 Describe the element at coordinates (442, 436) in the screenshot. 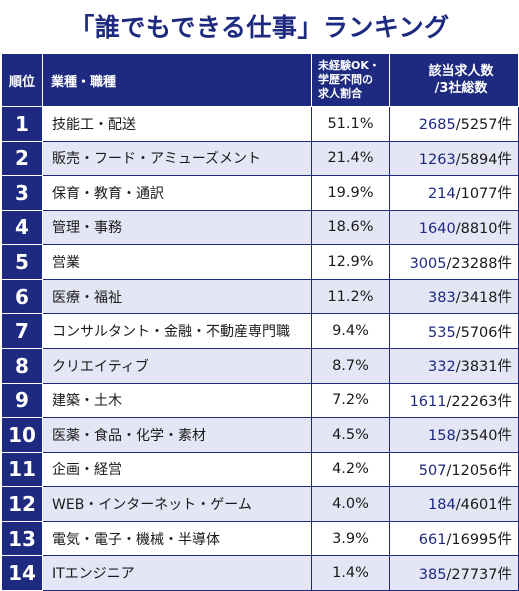

I see `matching-count: 158` at that location.